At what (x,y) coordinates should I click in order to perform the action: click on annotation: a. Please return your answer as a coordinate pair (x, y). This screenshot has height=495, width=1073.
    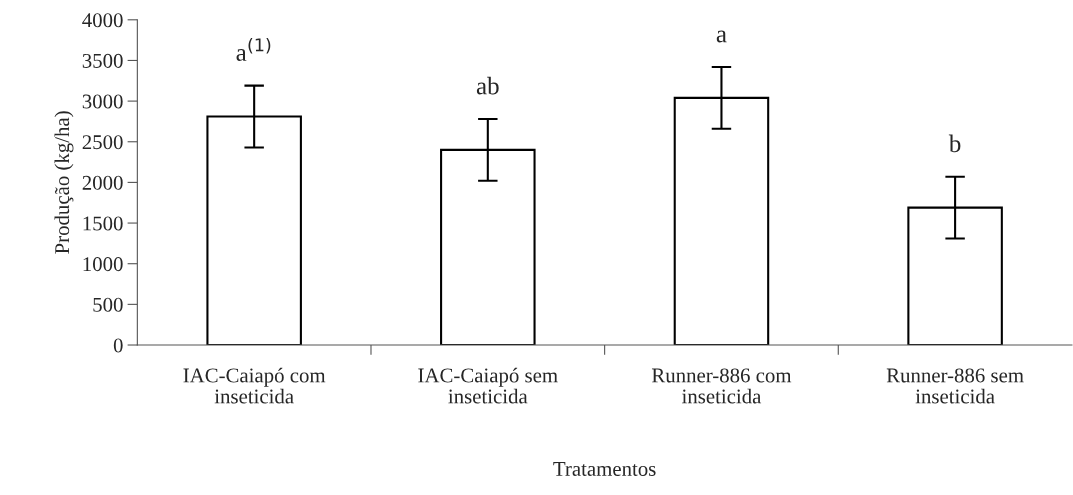
    Looking at the image, I should click on (721, 36).